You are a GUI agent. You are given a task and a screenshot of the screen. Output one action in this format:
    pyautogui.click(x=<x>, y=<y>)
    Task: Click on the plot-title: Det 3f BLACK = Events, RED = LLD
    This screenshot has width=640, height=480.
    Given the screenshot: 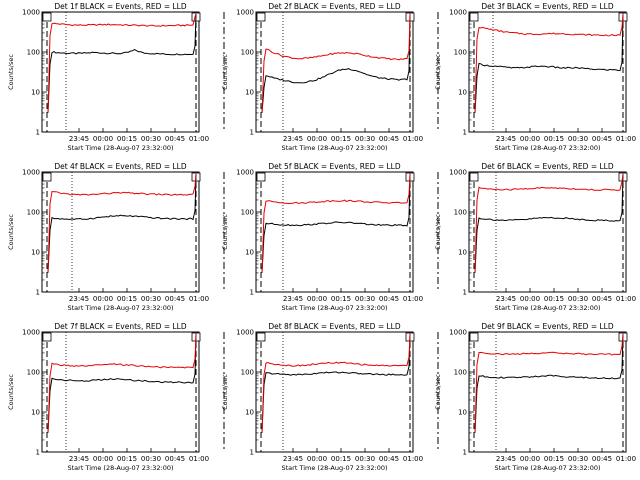 What is the action you would take?
    pyautogui.click(x=547, y=6)
    